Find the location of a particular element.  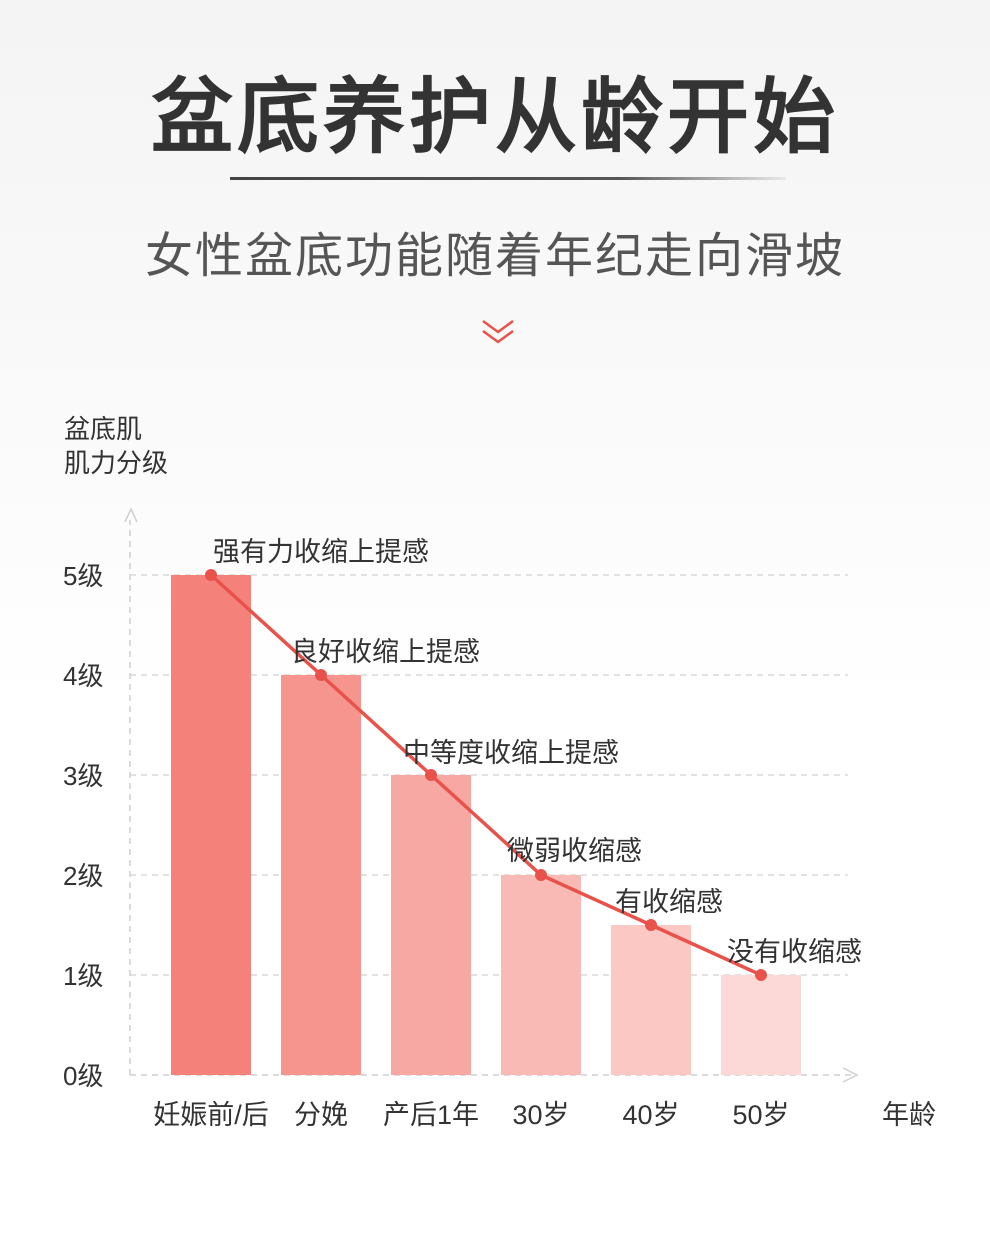

y-tick-label: 3级 is located at coordinates (83, 776).